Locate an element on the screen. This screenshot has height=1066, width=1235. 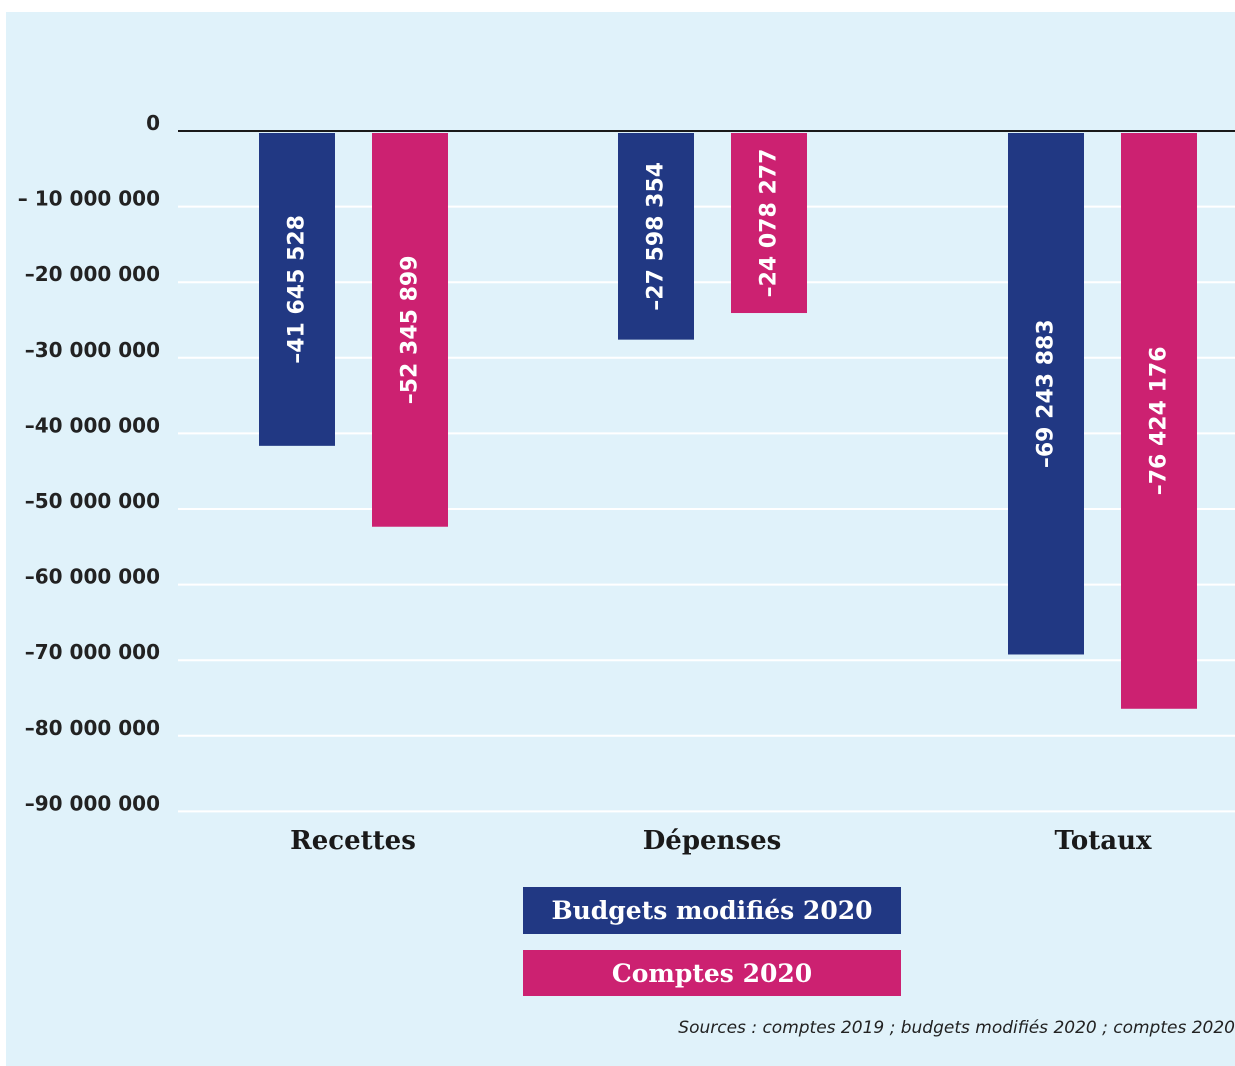
y-tick-label: –30 000 000 is located at coordinates (92, 350).